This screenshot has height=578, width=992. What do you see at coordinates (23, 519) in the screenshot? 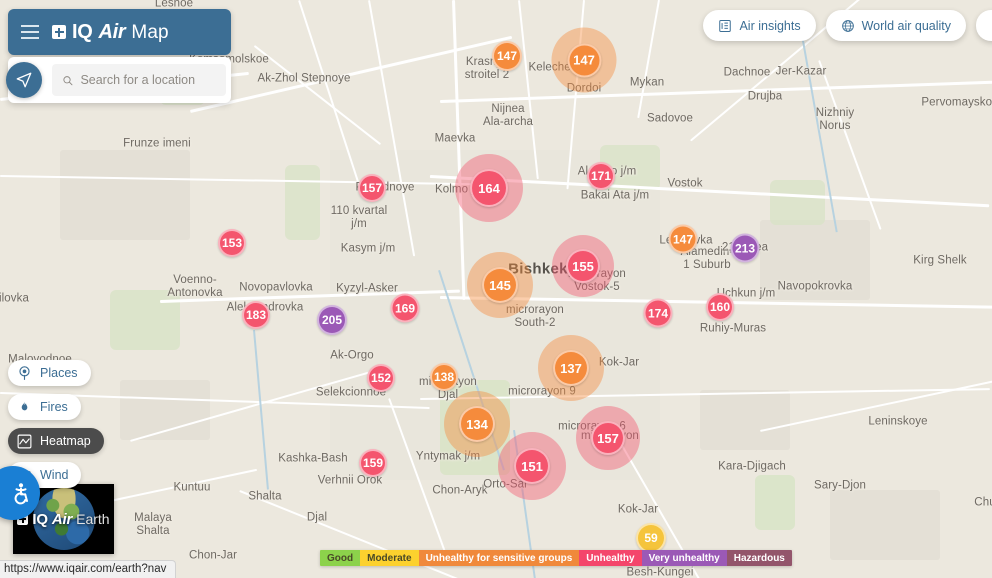
I see `iqair-plus-mark-icon` at bounding box center [23, 519].